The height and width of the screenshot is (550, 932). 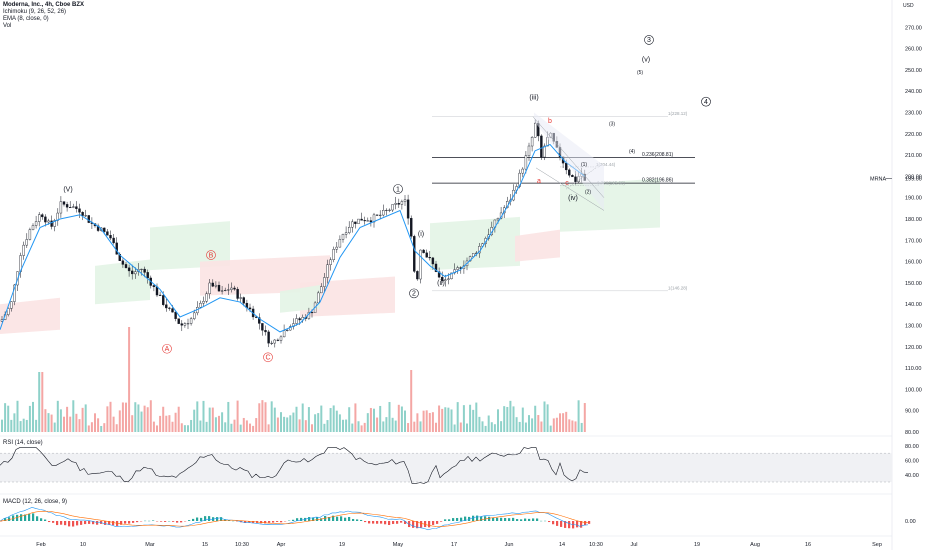 I want to click on time-tick: 14, so click(x=562, y=545).